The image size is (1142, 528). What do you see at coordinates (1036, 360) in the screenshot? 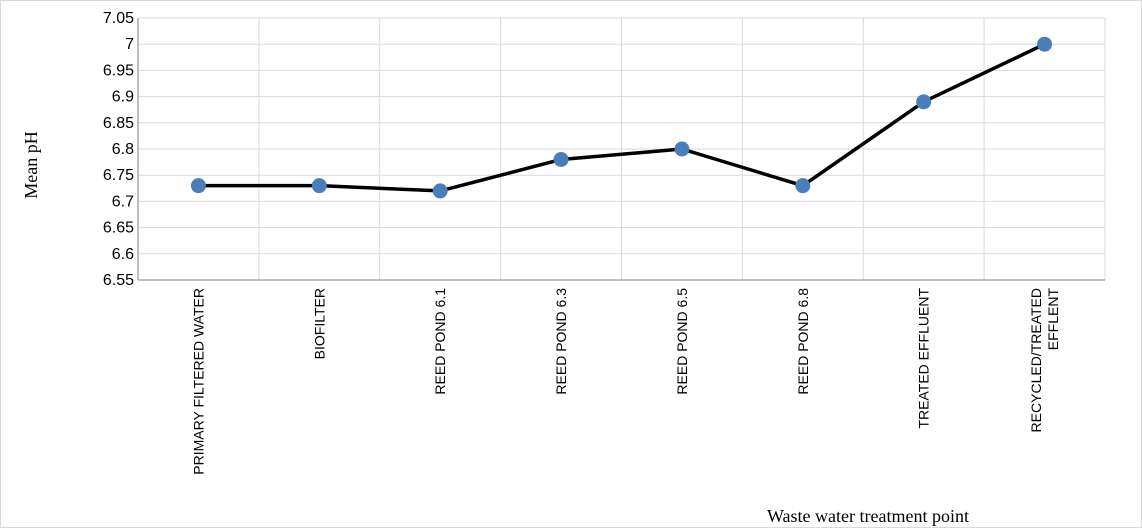
I see `x-category-label: RECYCLED/TREATED` at bounding box center [1036, 360].